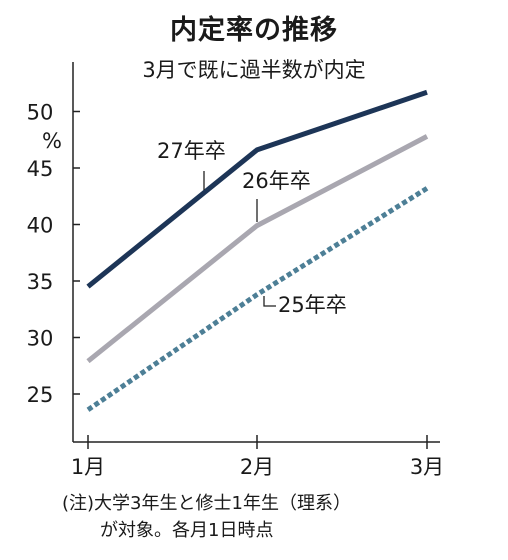  I want to click on series-label-3: 25年卒, so click(312, 305).